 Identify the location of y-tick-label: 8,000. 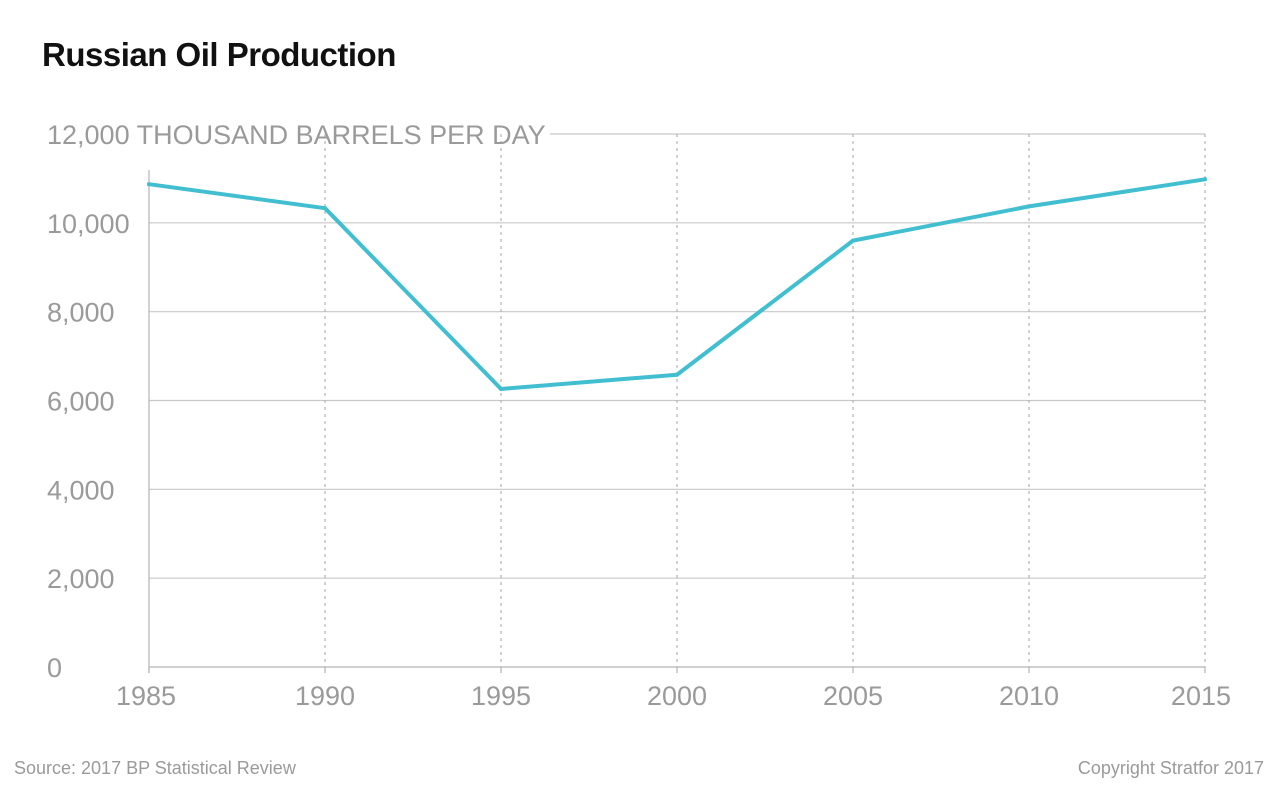
(81, 313).